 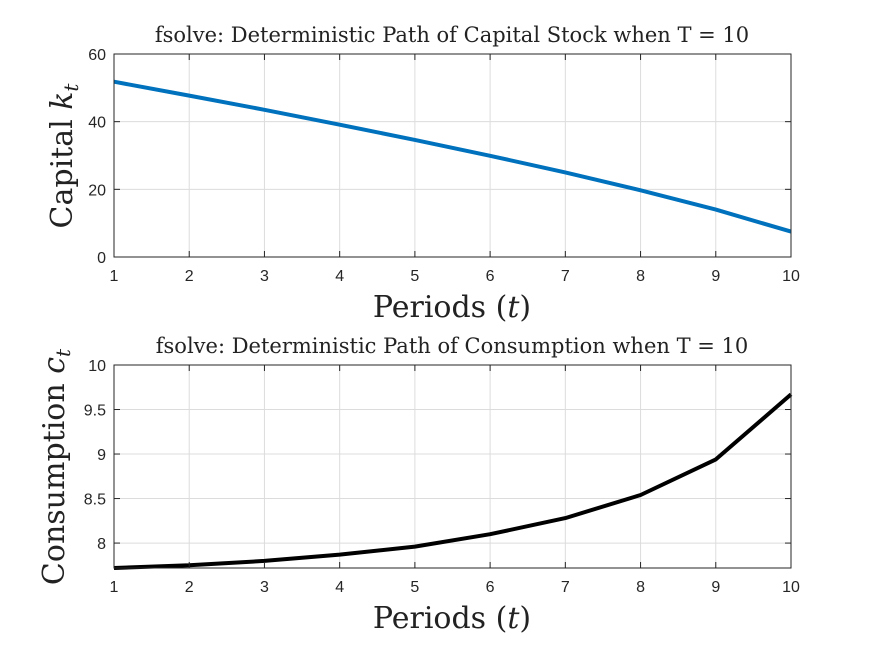 What do you see at coordinates (715, 587) in the screenshot?
I see `consumption-x-tick-label: 9` at bounding box center [715, 587].